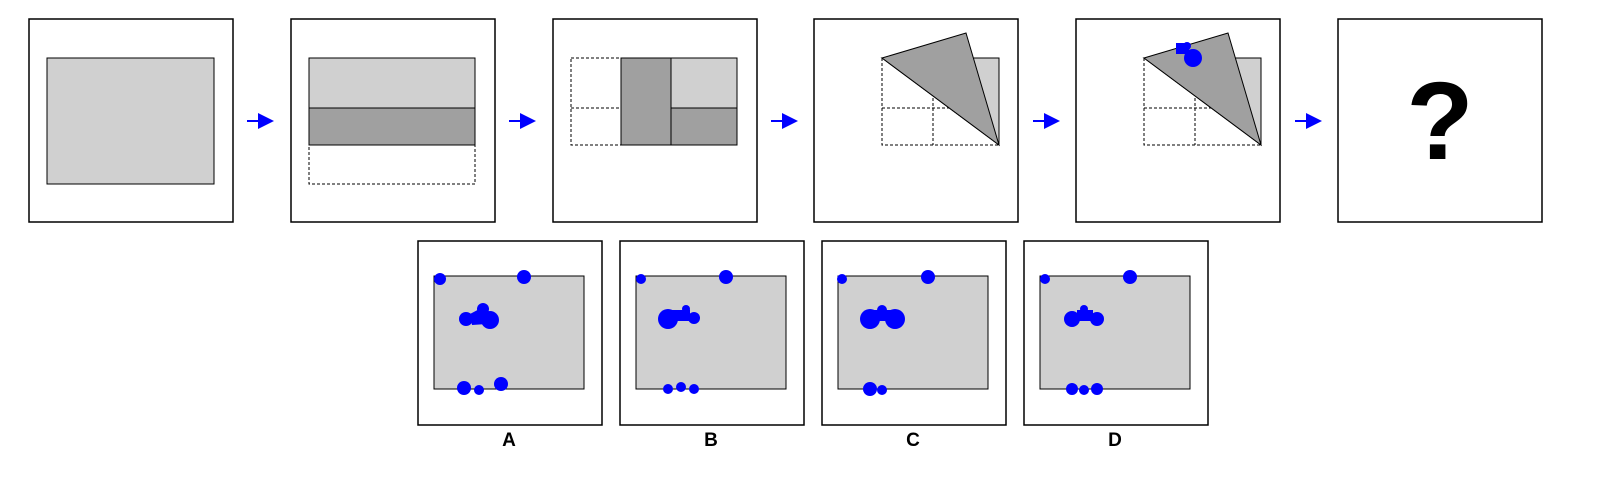  Describe the element at coordinates (711, 440) in the screenshot. I see `option-b-label: B` at that location.